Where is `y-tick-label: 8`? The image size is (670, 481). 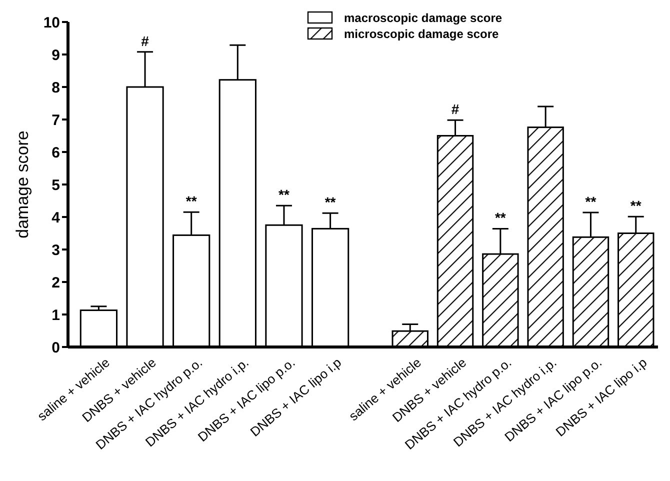
y-tick-label: 8 is located at coordinates (56, 87).